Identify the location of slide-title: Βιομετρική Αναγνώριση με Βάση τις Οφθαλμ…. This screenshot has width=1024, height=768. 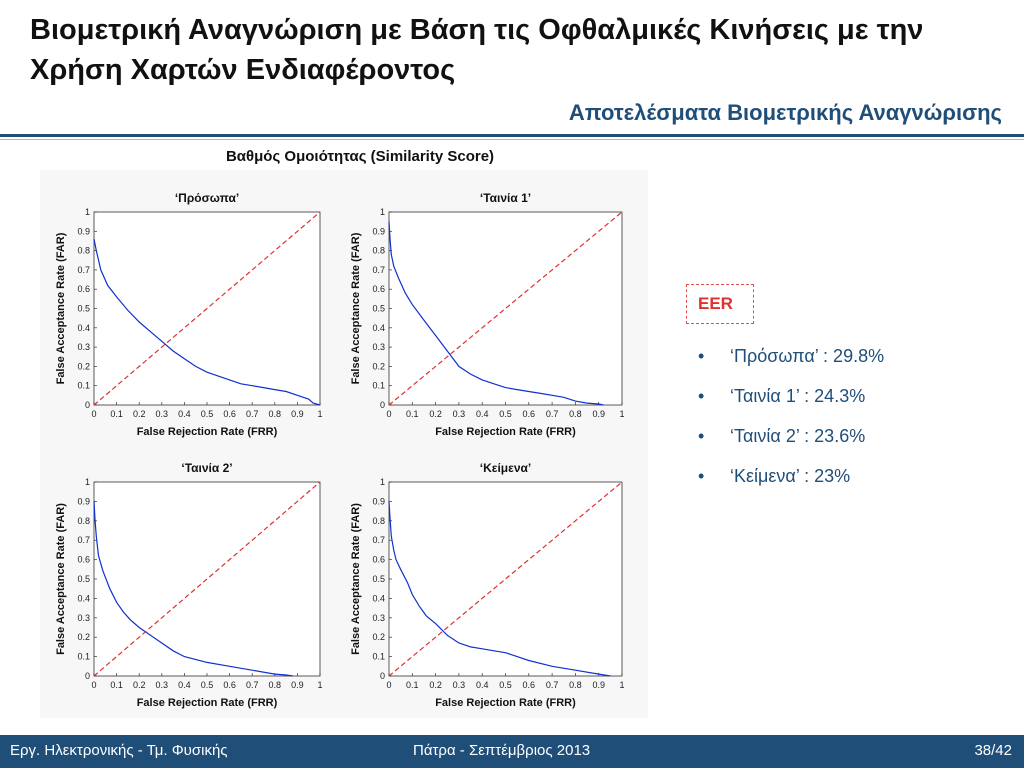
(477, 50).